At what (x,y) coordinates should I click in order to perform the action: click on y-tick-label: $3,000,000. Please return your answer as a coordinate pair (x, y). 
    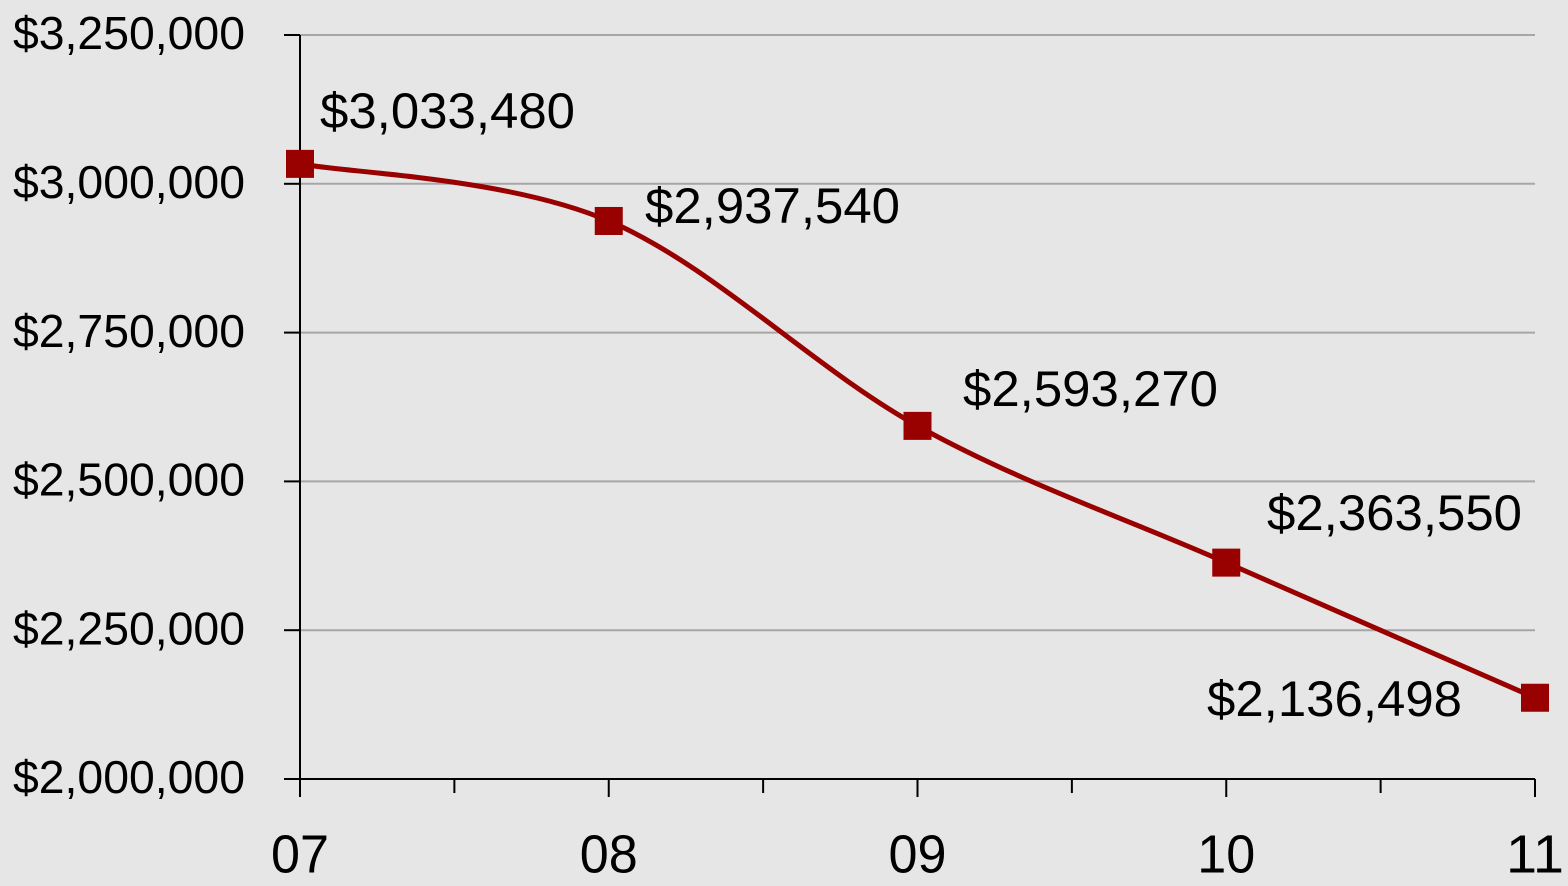
    Looking at the image, I should click on (129, 182).